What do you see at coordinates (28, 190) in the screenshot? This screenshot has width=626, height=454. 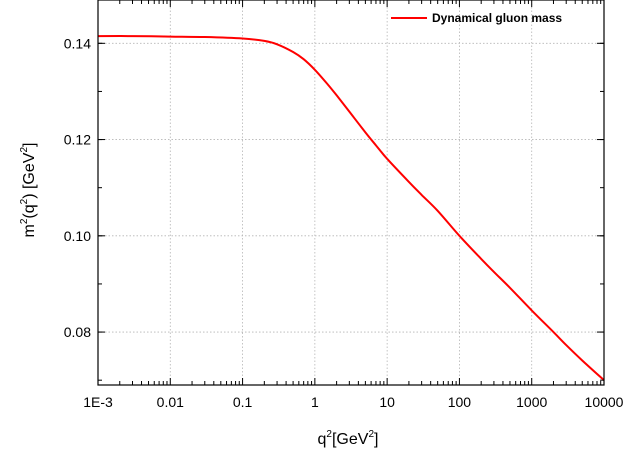 I see `y-axis-title: m2(q2) [GeV2]` at bounding box center [28, 190].